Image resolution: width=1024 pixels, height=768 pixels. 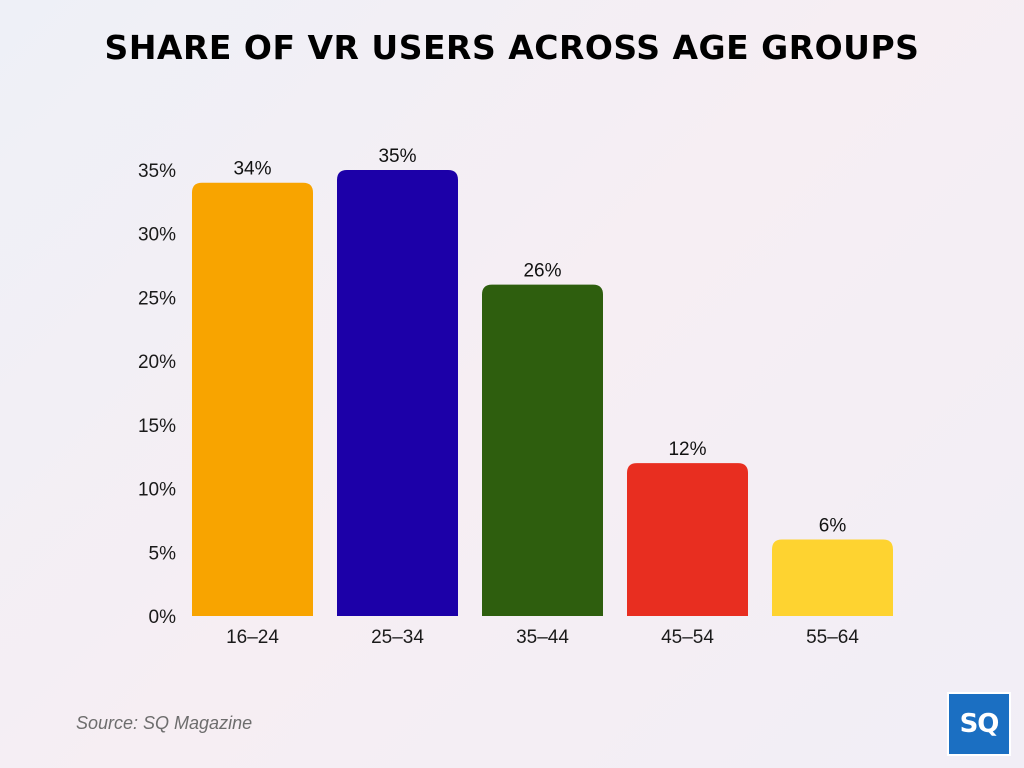 What do you see at coordinates (157, 171) in the screenshot?
I see `y-tick-label: 35%` at bounding box center [157, 171].